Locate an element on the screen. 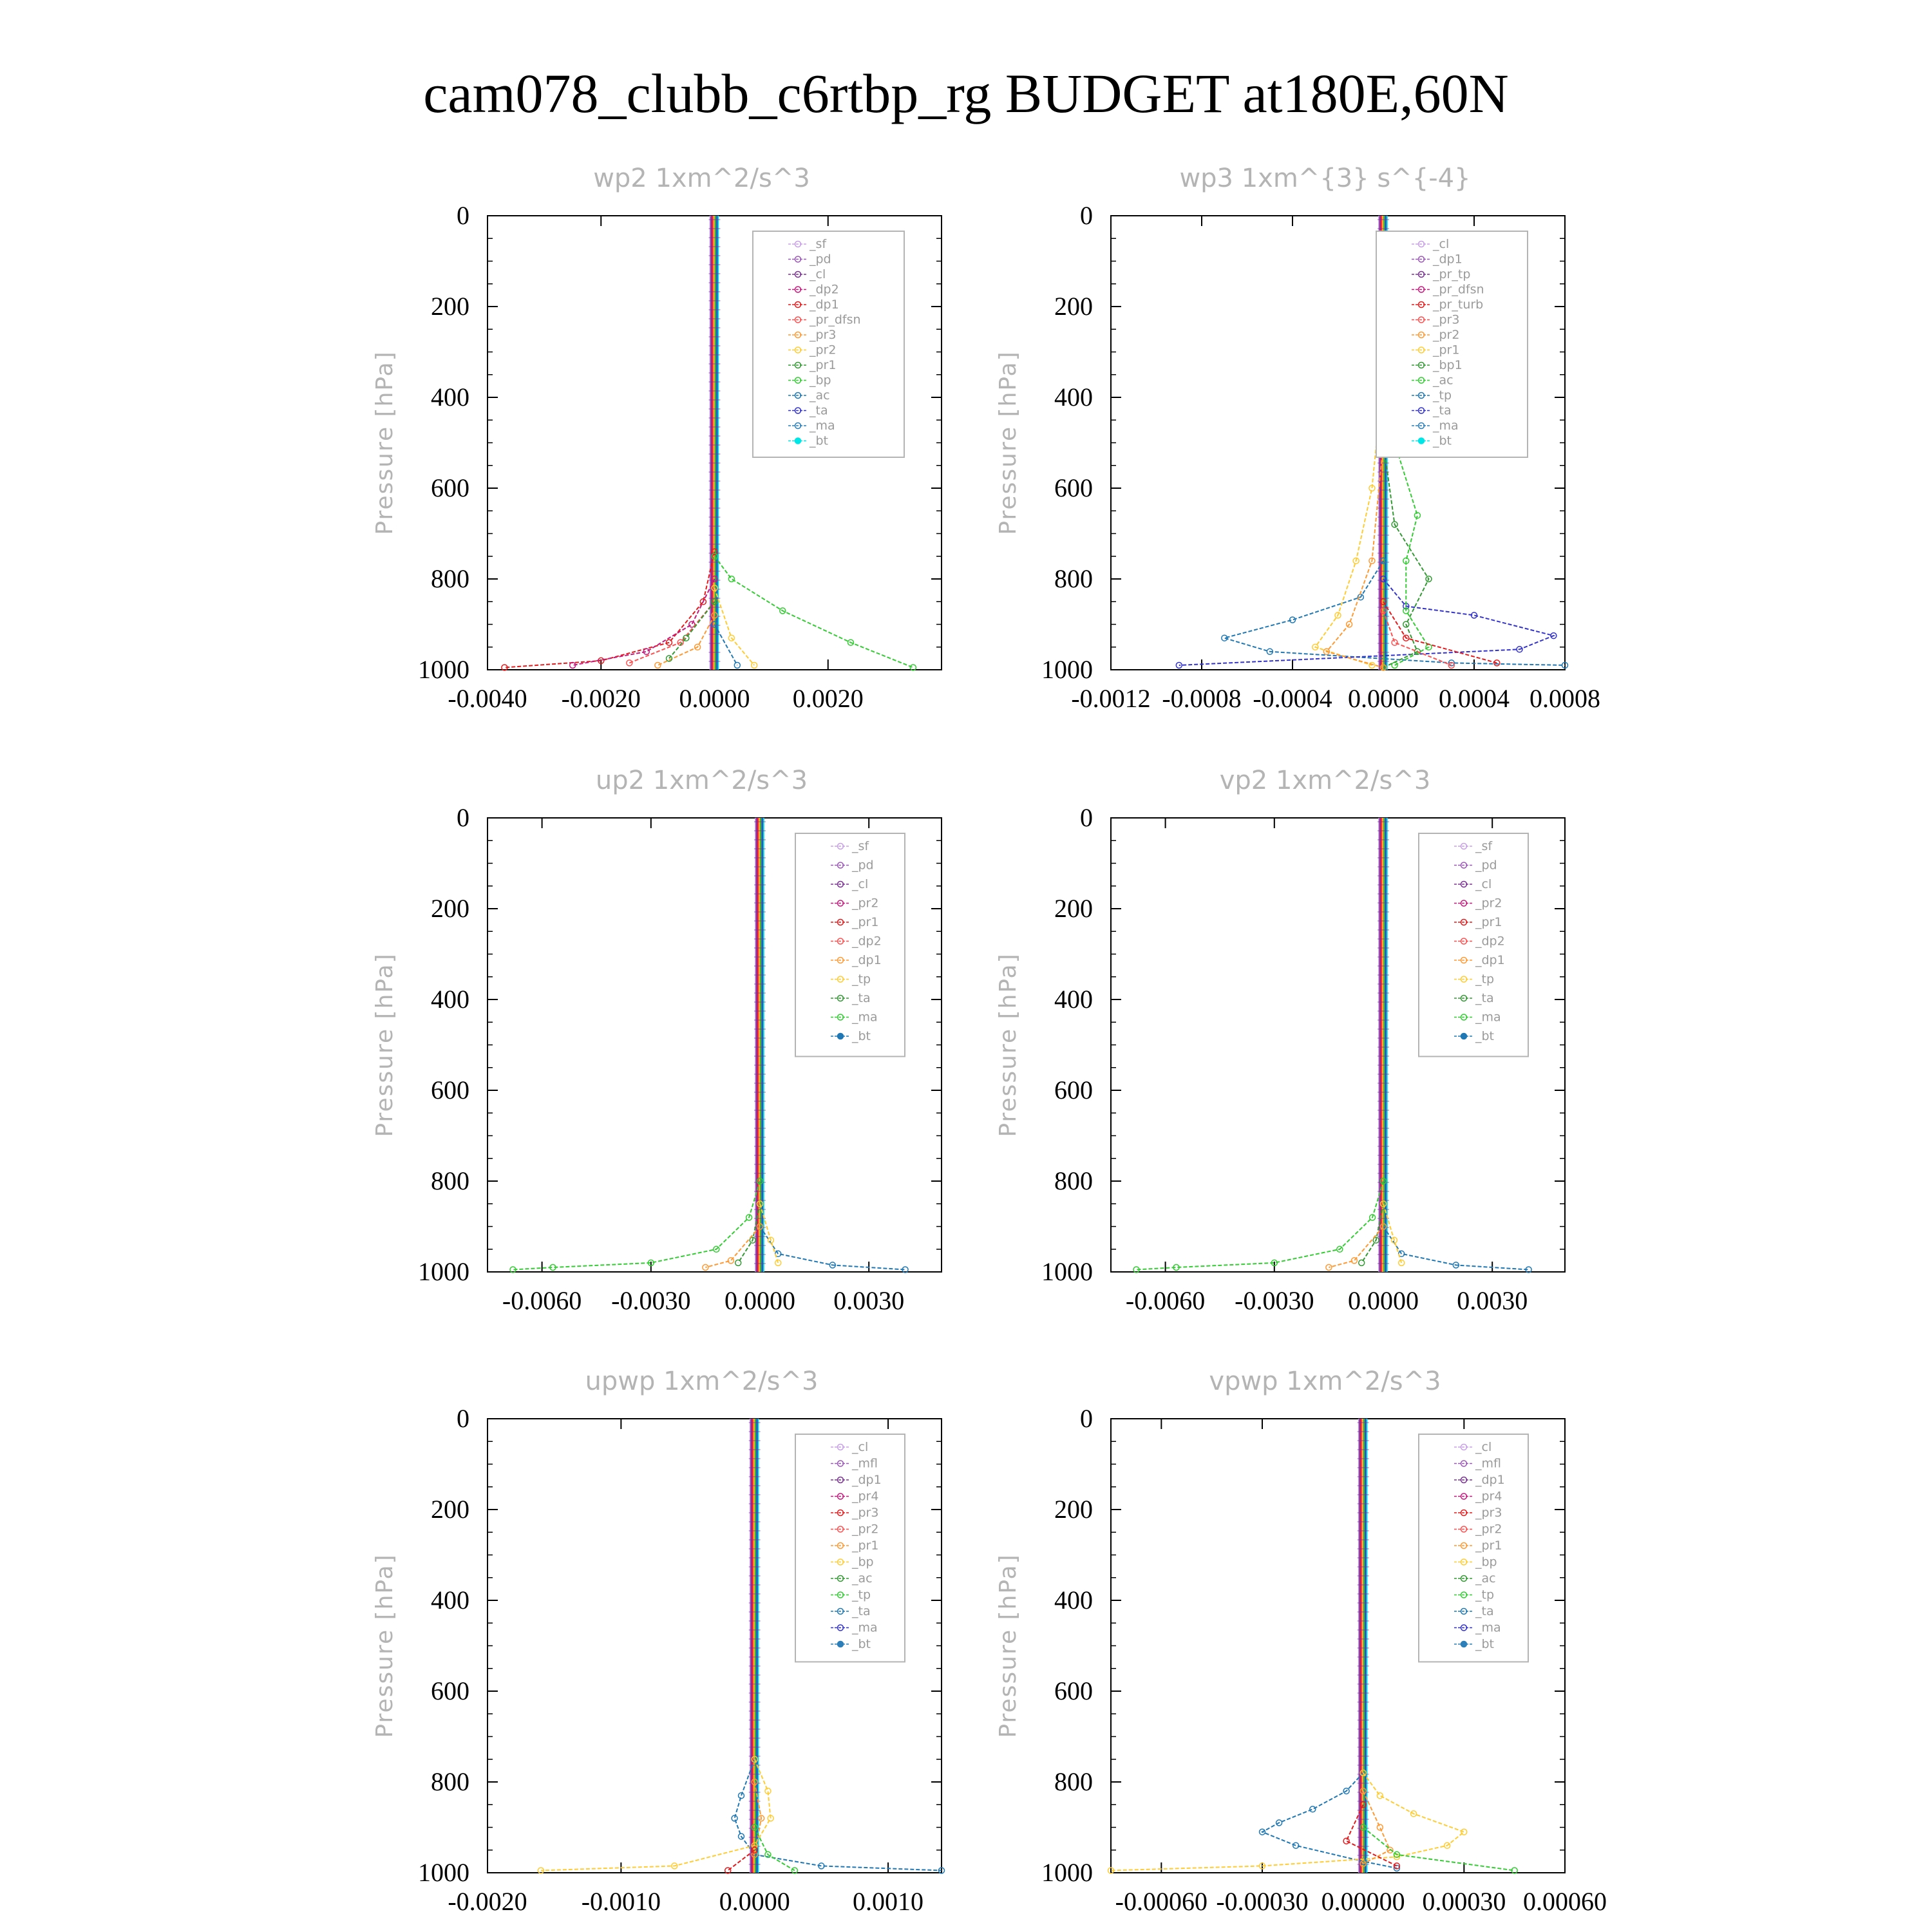 This screenshot has height=1932, width=1932. panel-title: vp2 1xm^2/s^3 is located at coordinates (1325, 781).